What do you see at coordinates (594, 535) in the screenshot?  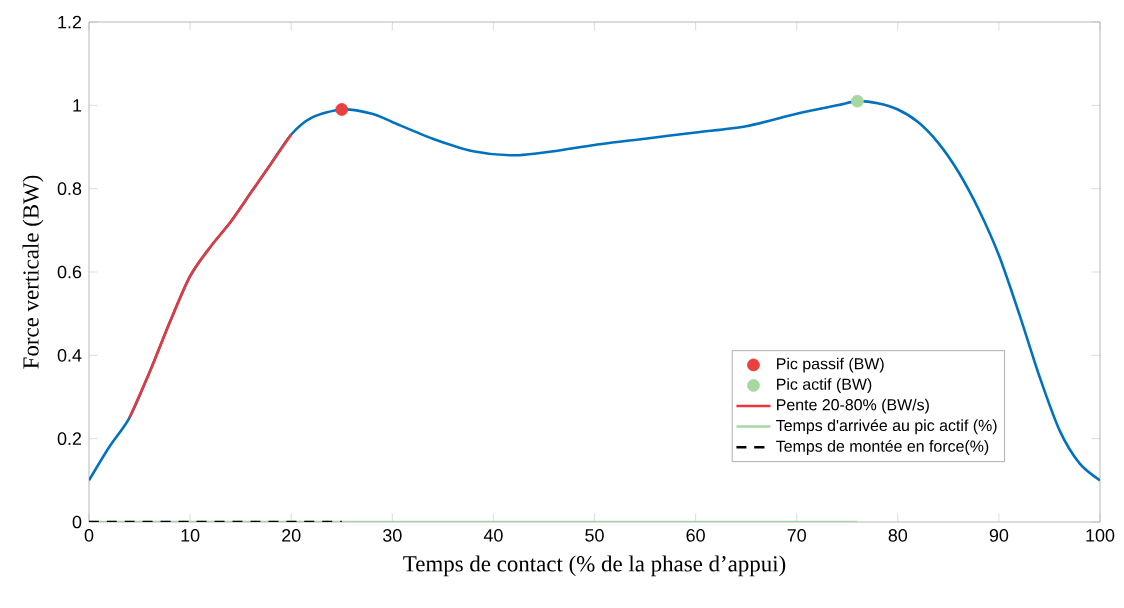 I see `x-tick-label: 50` at bounding box center [594, 535].